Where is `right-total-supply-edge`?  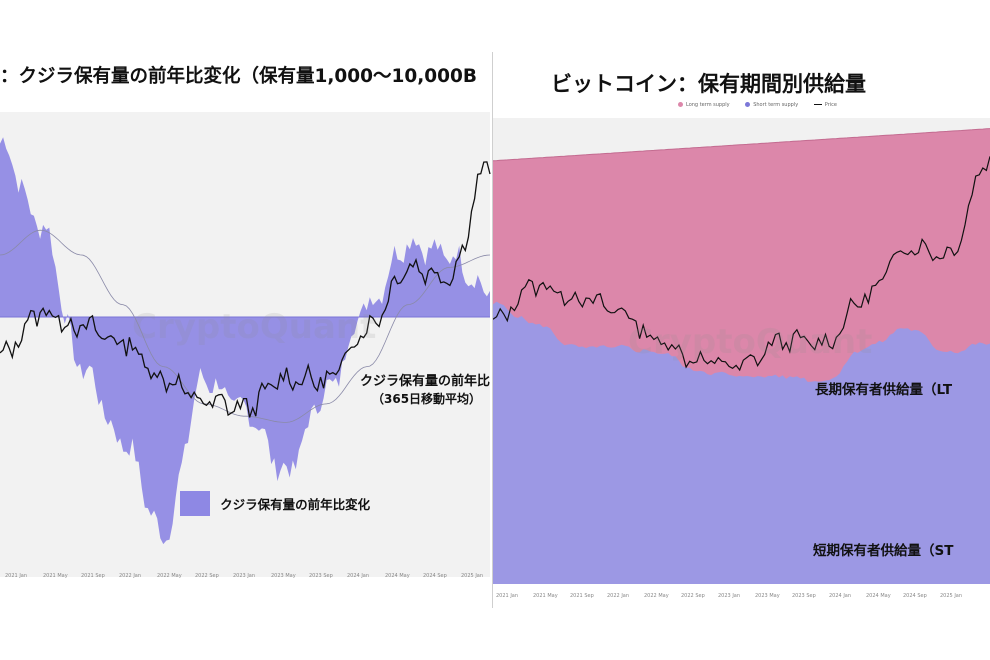
right-total-supply-edge is located at coordinates (741, 145).